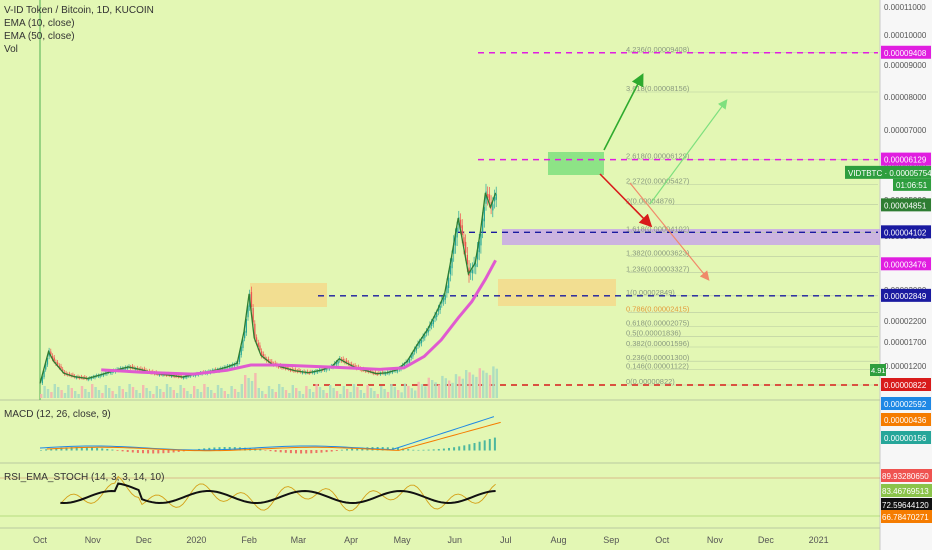 The width and height of the screenshot is (932, 550). What do you see at coordinates (11, 49) in the screenshot?
I see `indicator-vol: Vol` at bounding box center [11, 49].